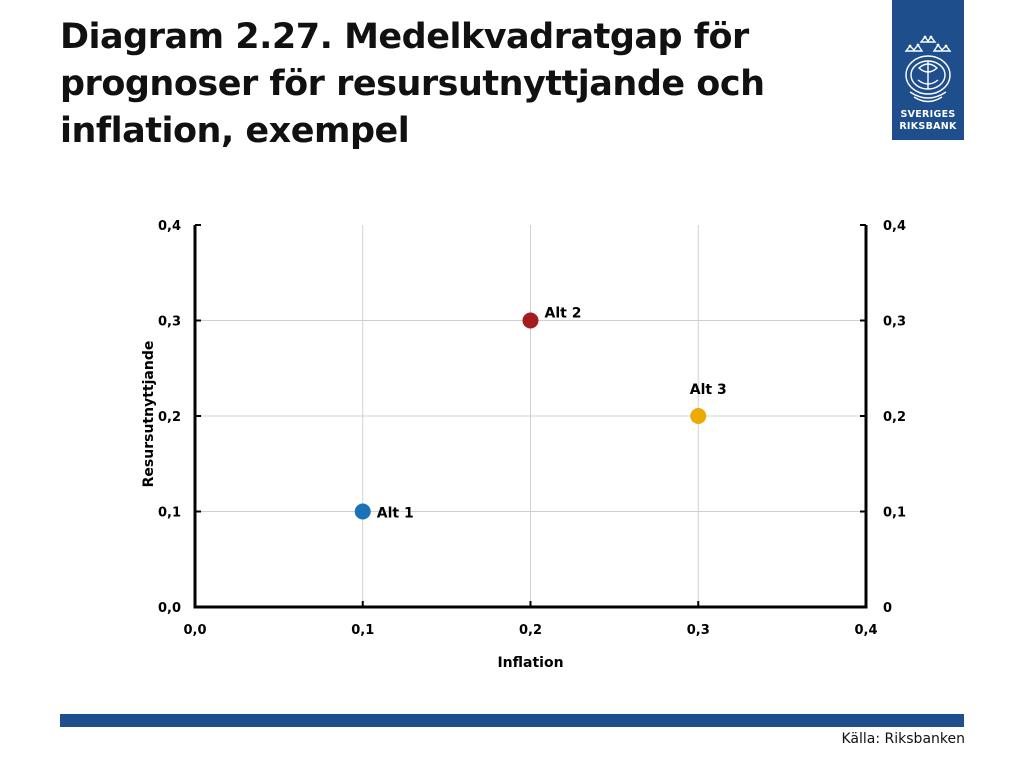 This screenshot has height=768, width=1024. I want to click on y-tick-label-left: 0,4, so click(169, 226).